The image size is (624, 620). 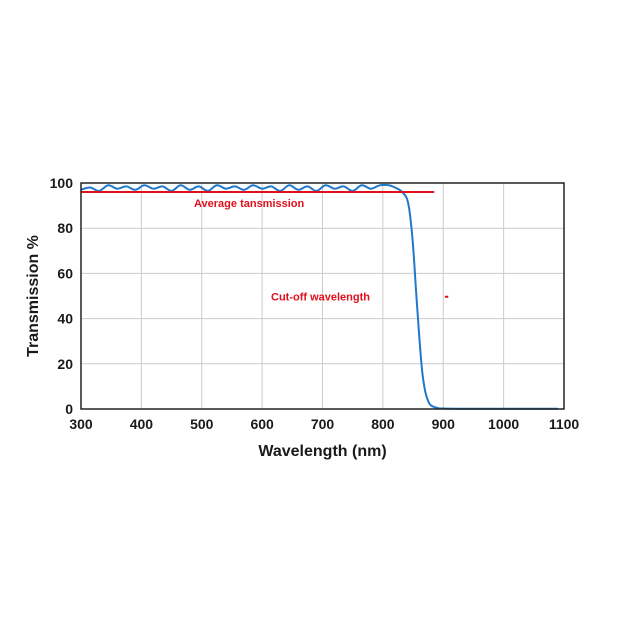 I want to click on x-tick-label: 900, so click(x=444, y=424).